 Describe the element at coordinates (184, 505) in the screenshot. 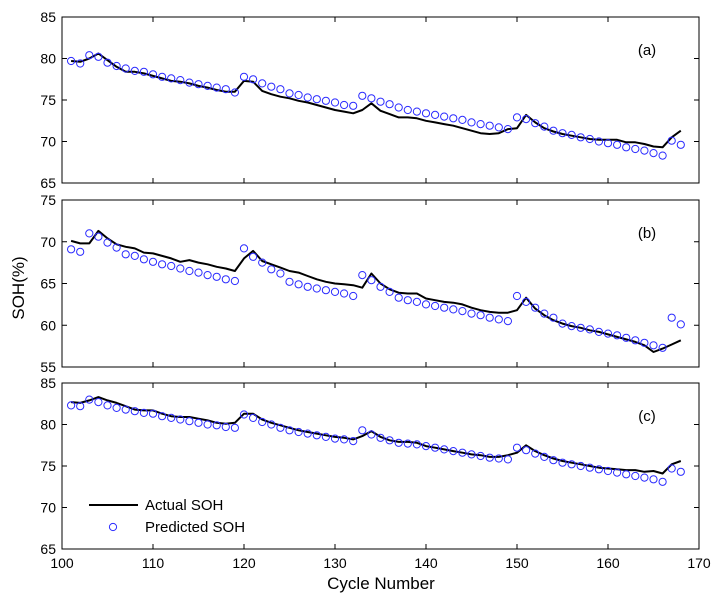

I see `legend-actual-label: Actual SOH` at that location.